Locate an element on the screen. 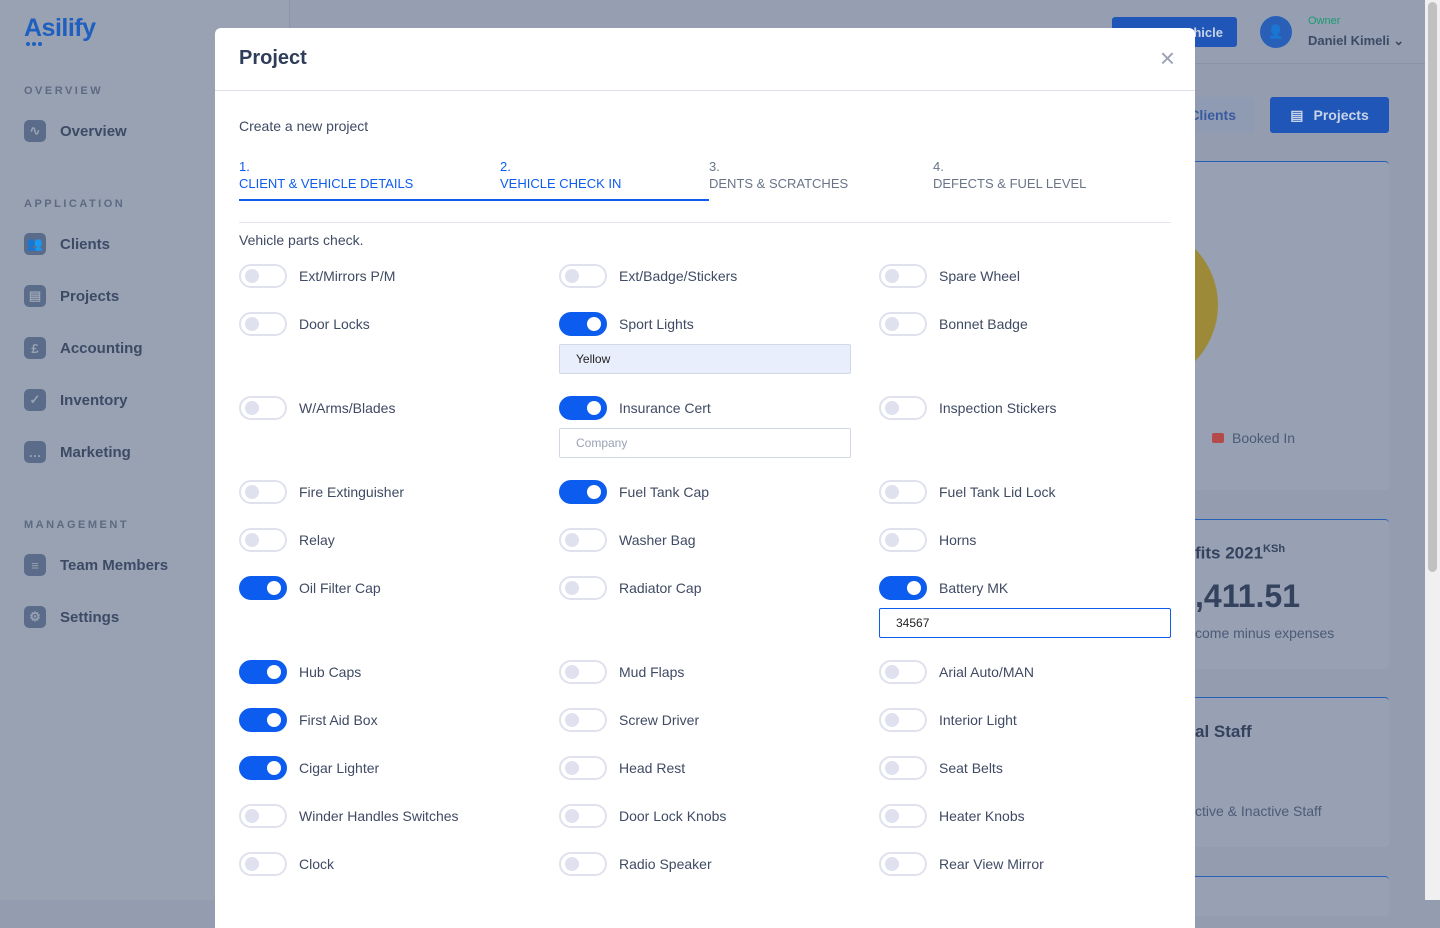 The image size is (1440, 928). part-label: Door Locks is located at coordinates (334, 324).